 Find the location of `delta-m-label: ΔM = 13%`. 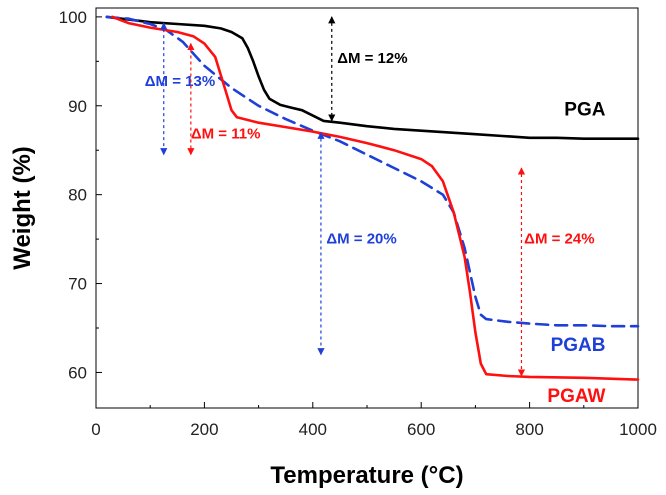

delta-m-label: ΔM = 13% is located at coordinates (180, 81).